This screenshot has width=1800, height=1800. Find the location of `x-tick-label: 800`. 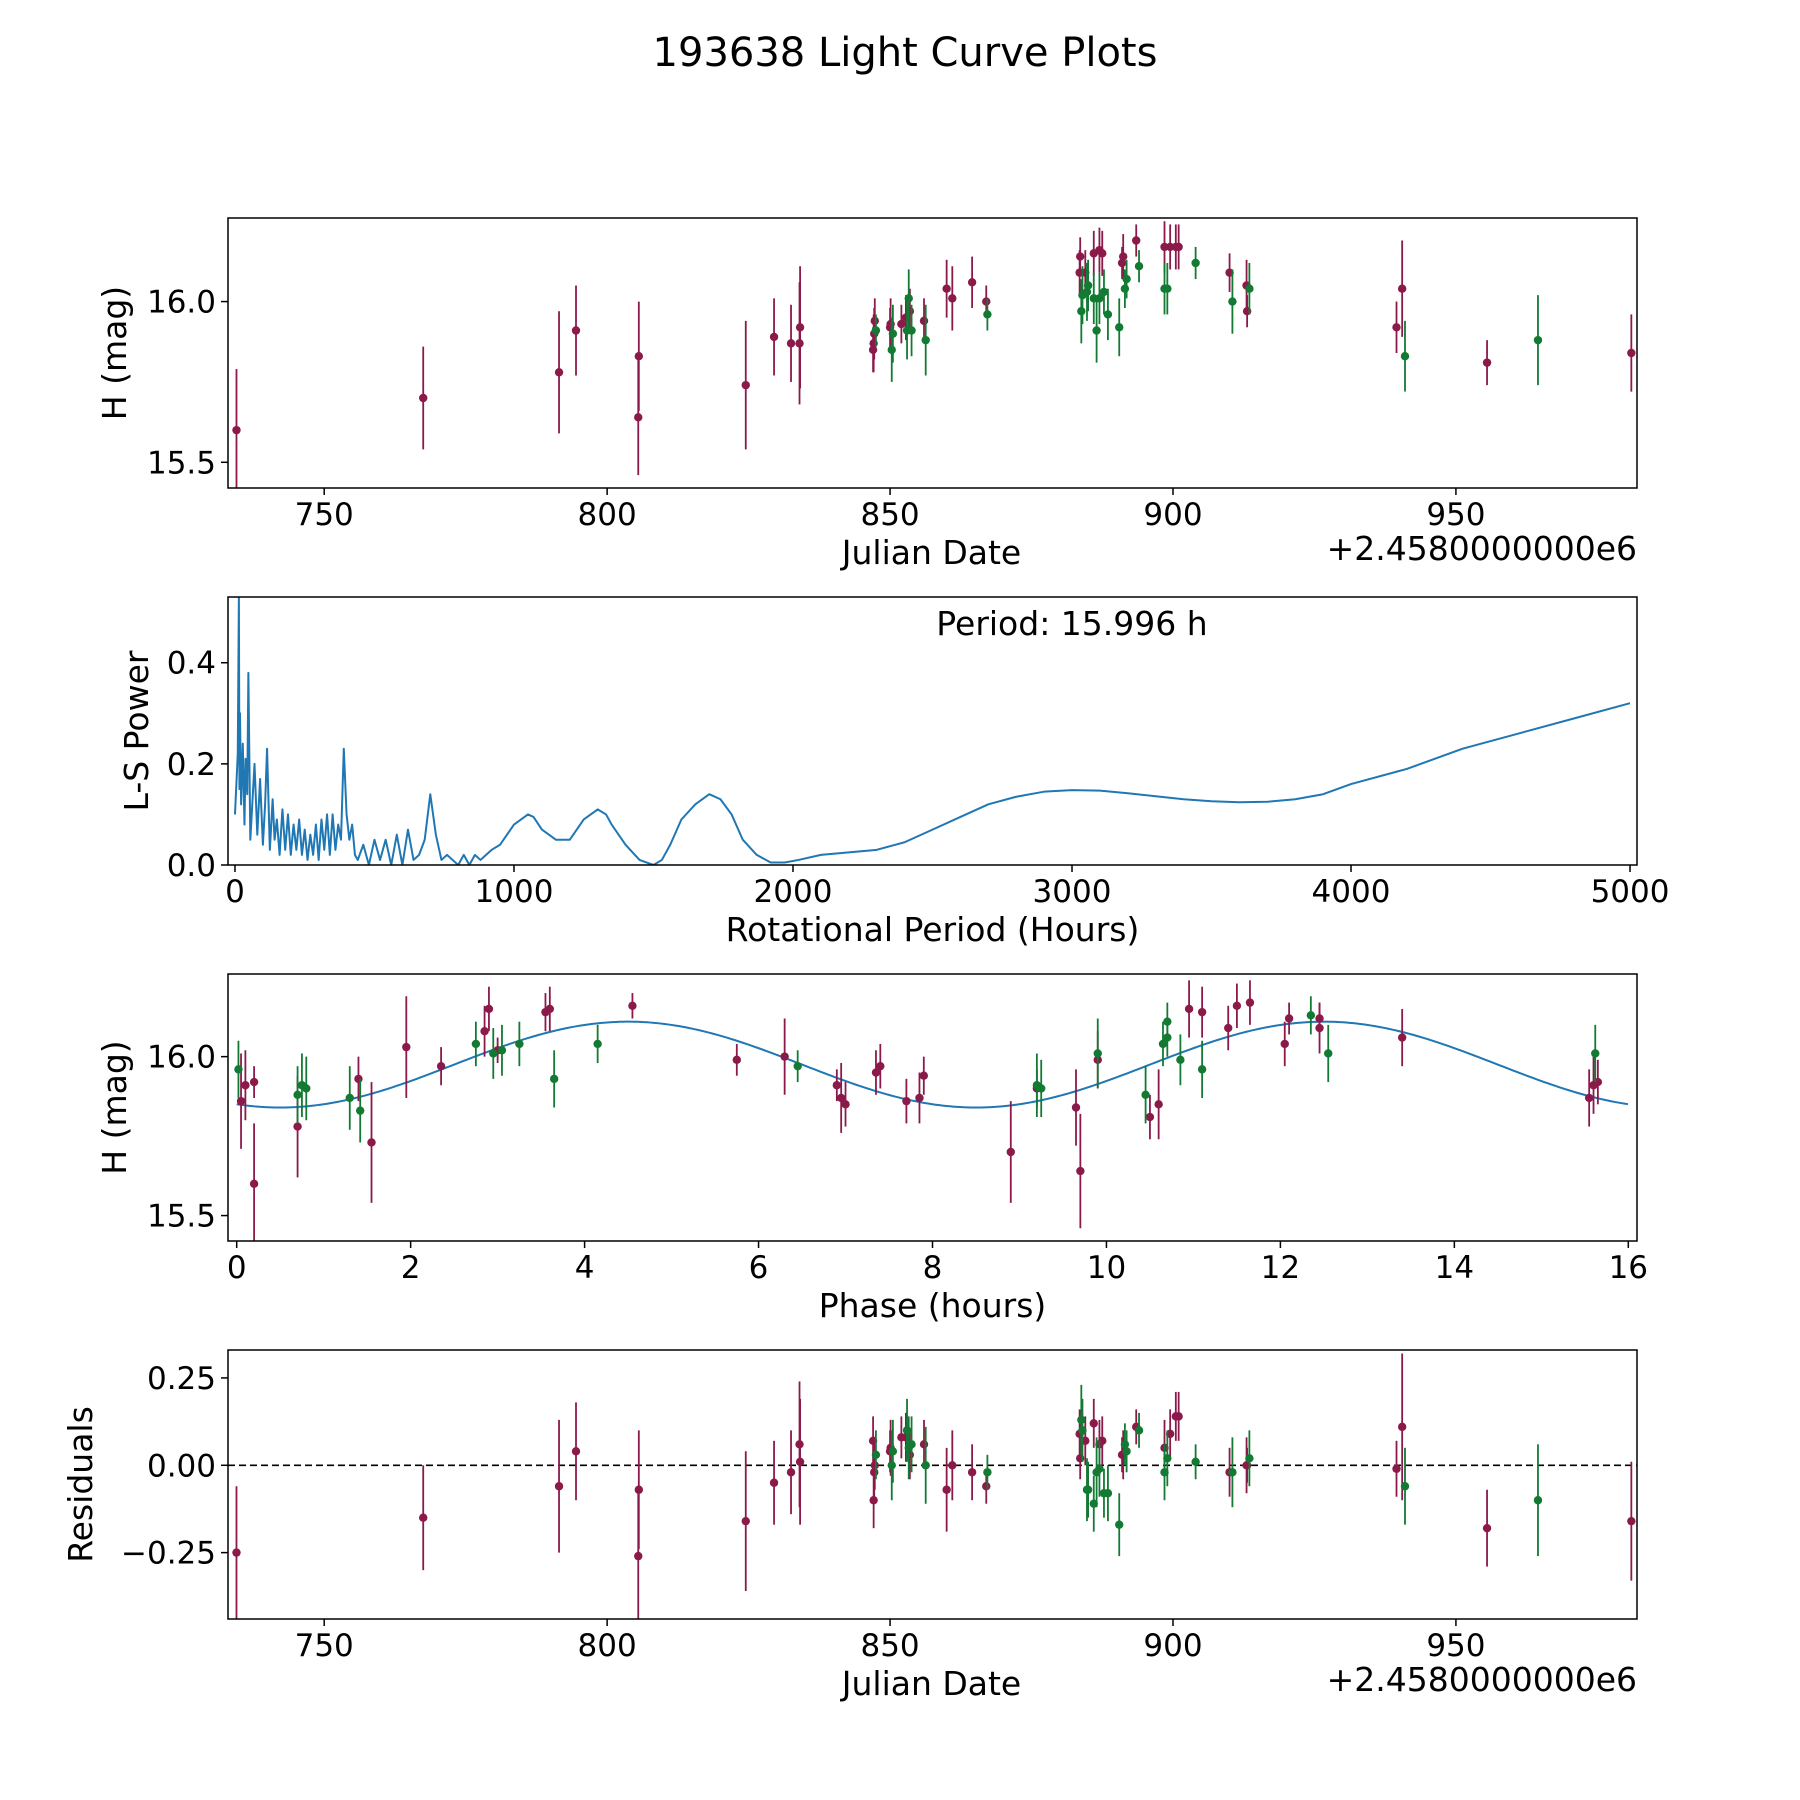

x-tick-label: 800 is located at coordinates (607, 1646).